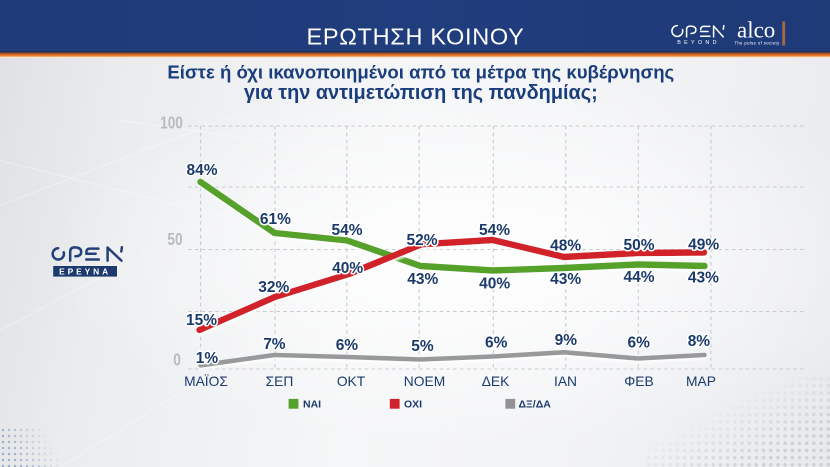 The image size is (830, 467). Describe the element at coordinates (698, 43) in the screenshot. I see `svg-text: BEYOND` at that location.